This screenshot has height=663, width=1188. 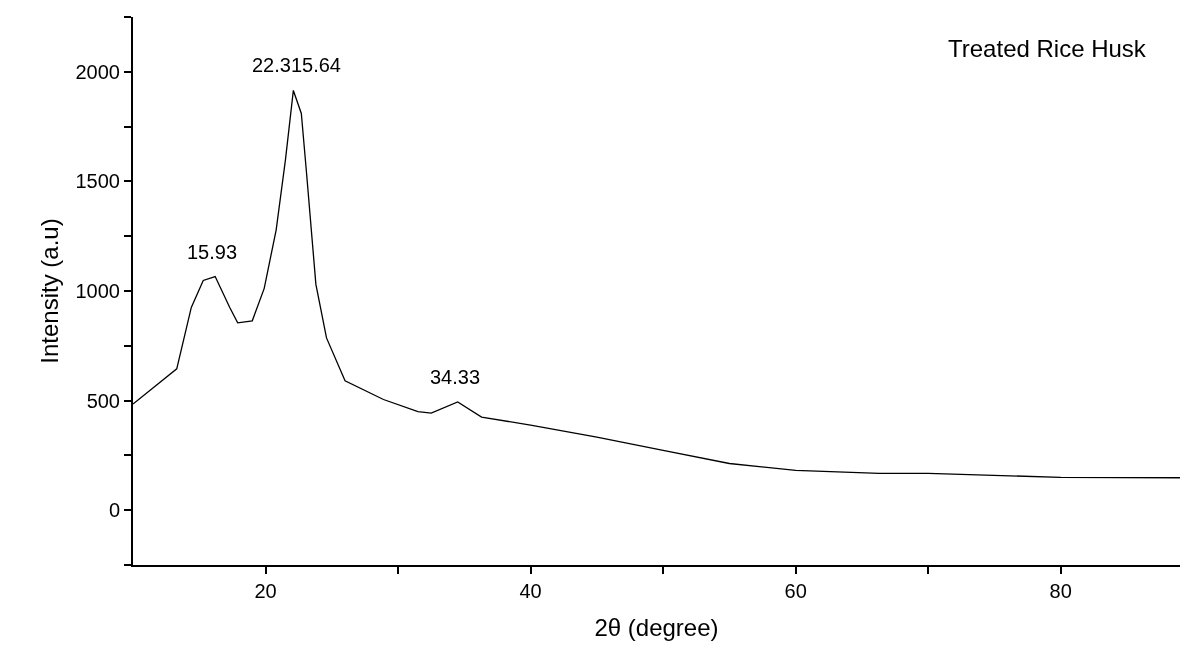 What do you see at coordinates (265, 591) in the screenshot?
I see `x-tick-label: 20` at bounding box center [265, 591].